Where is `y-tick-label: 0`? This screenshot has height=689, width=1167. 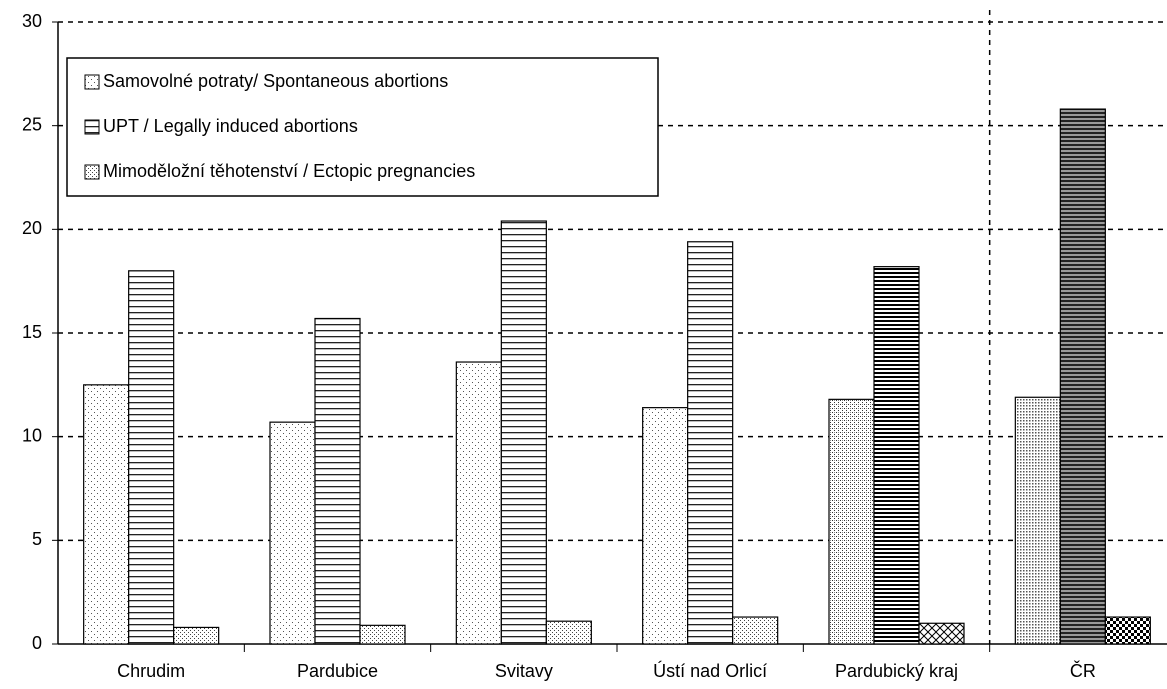 y-tick-label: 0 is located at coordinates (37, 643).